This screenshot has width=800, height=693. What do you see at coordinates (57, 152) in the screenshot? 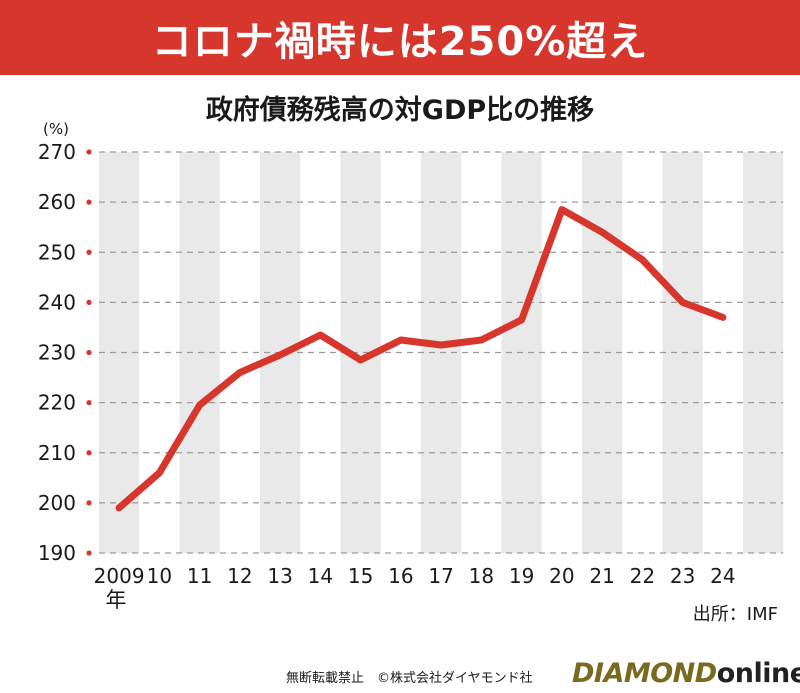
I see `y-tick-label: 270` at bounding box center [57, 152].